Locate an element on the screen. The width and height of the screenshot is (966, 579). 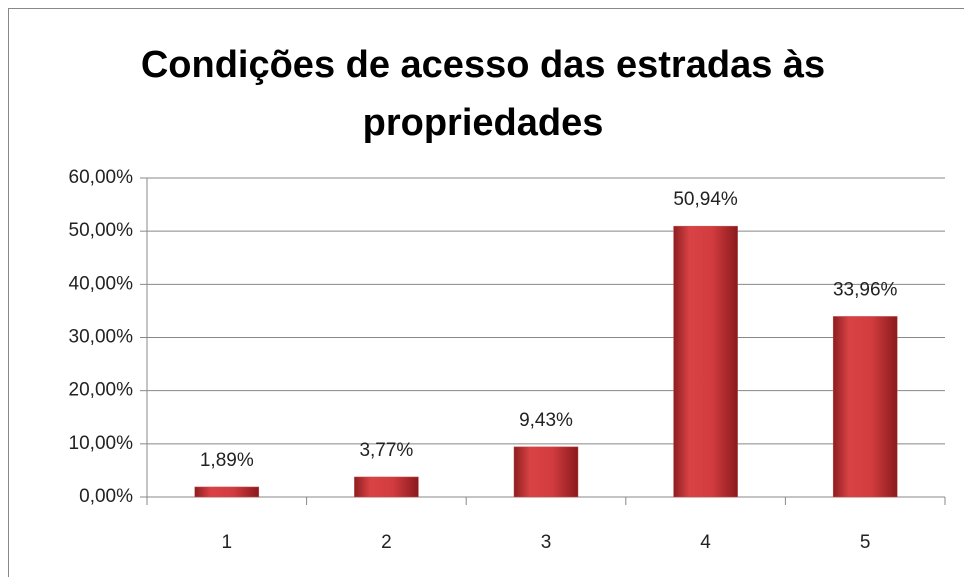
data-label: 3,77% is located at coordinates (386, 450).